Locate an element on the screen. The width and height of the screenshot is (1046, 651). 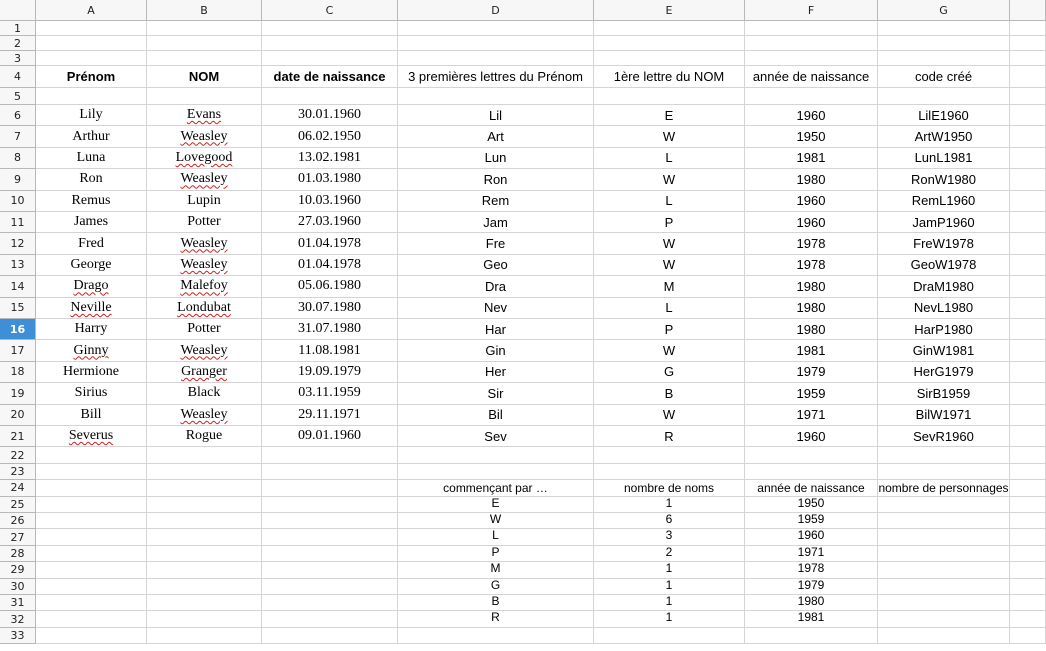
data-cell: 30.01.1960 is located at coordinates (330, 116).